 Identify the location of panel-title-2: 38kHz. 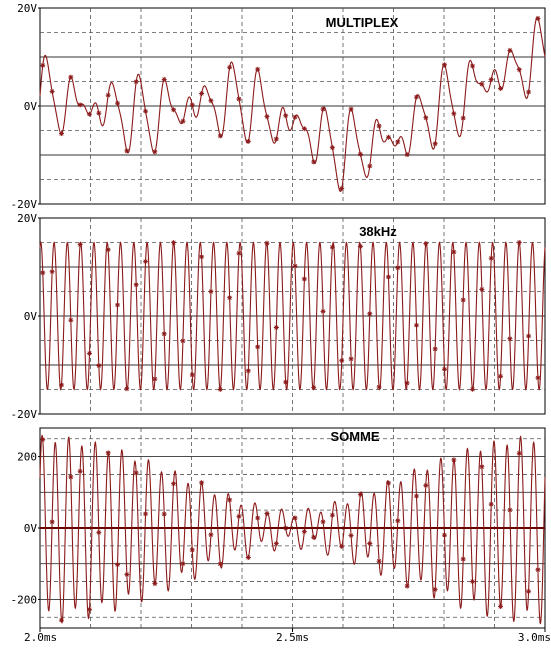
(378, 231).